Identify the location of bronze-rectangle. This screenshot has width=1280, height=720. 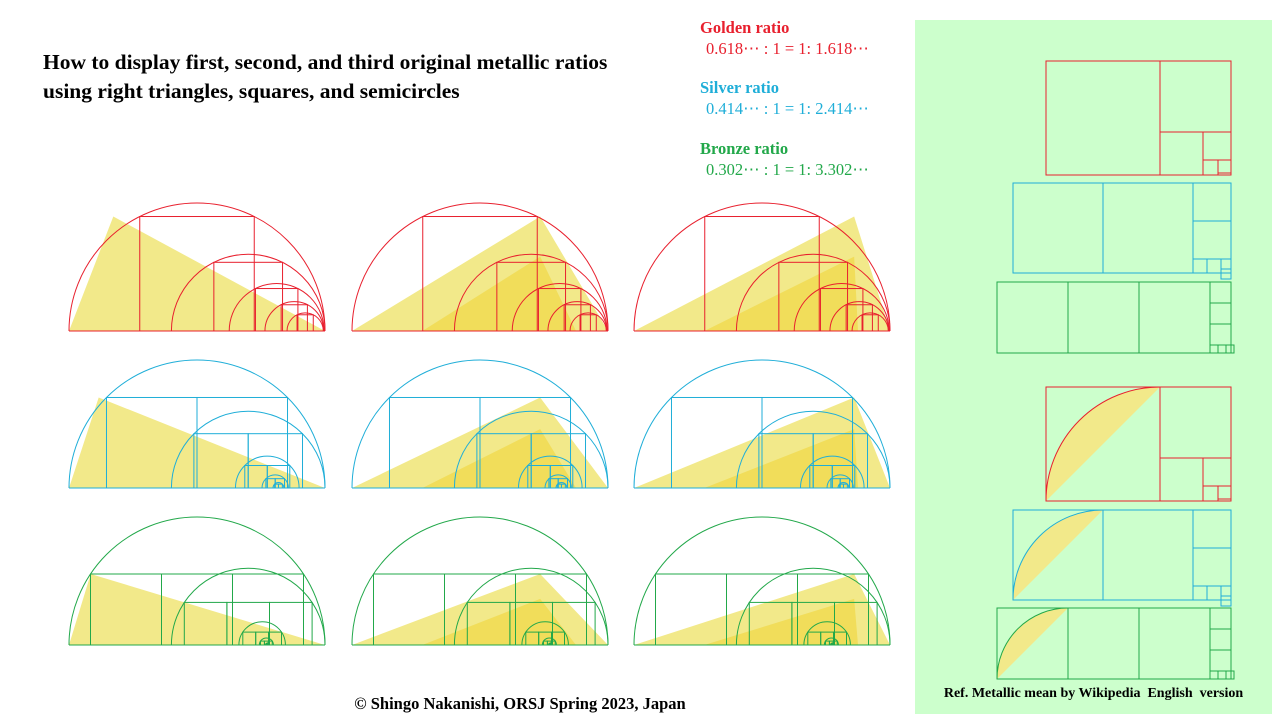
(1115, 317).